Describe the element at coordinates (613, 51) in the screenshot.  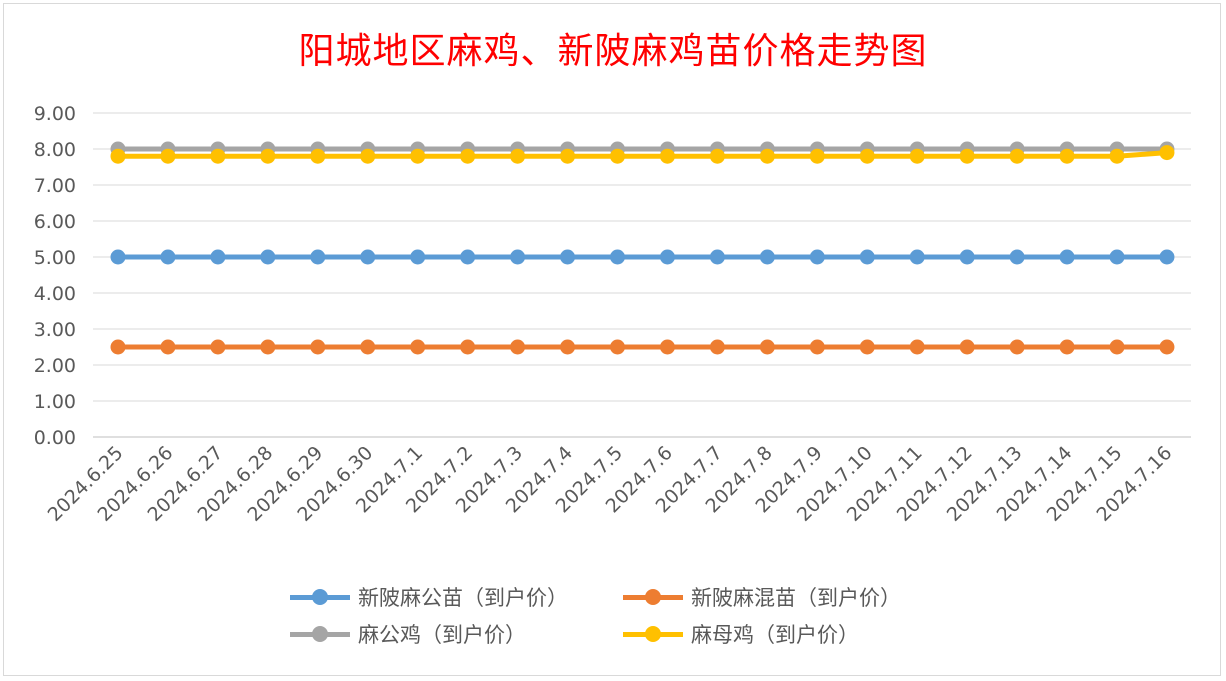
I see `chart-title: 阳城地区麻鸡、新陂麻鸡苗价格走势图` at that location.